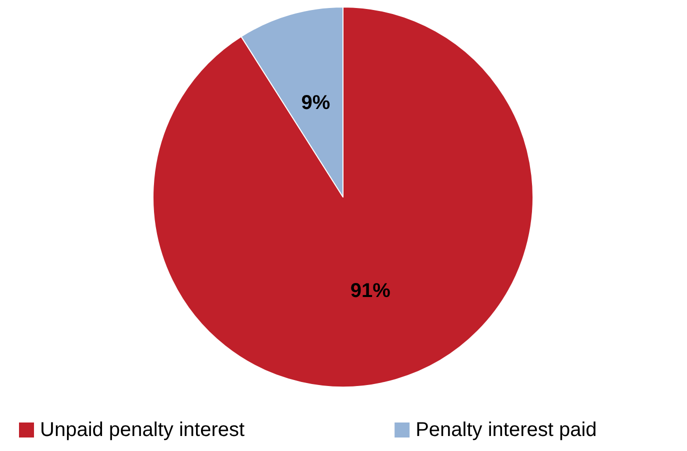  What do you see at coordinates (143, 430) in the screenshot?
I see `legend-label: Unpaid penalty interest` at bounding box center [143, 430].